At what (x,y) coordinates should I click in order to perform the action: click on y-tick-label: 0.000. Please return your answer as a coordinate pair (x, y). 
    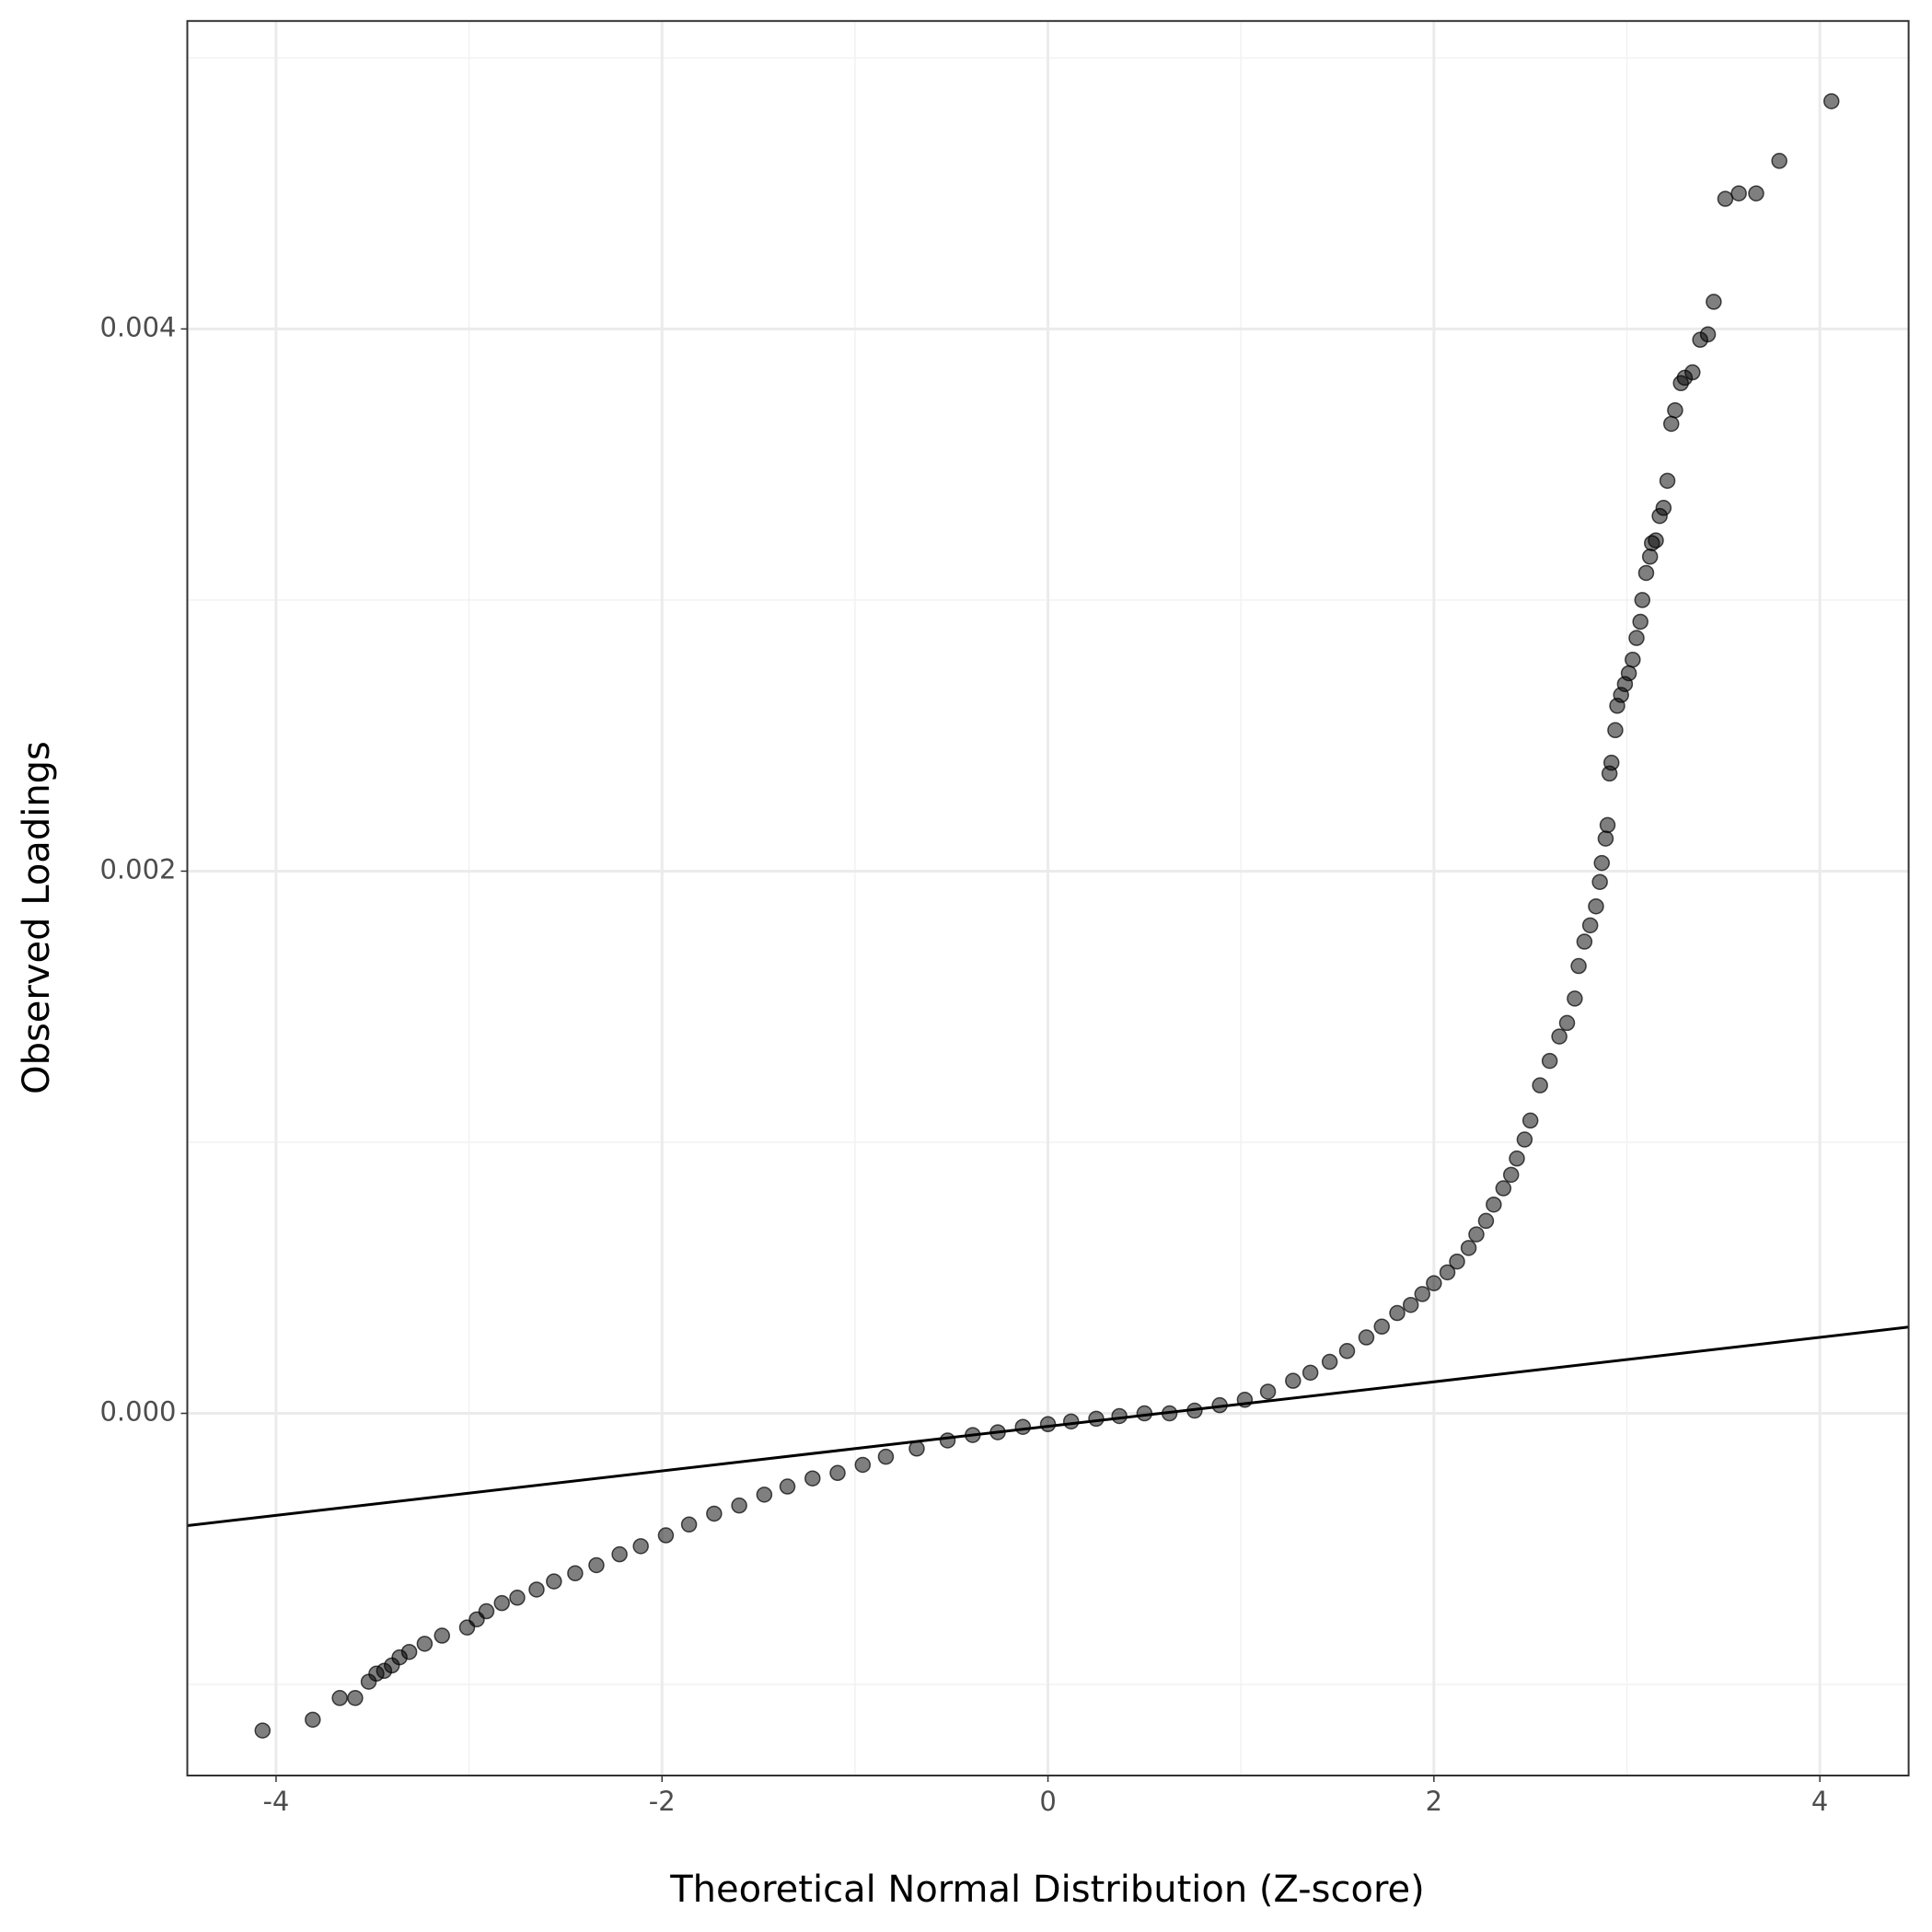
    Looking at the image, I should click on (137, 1412).